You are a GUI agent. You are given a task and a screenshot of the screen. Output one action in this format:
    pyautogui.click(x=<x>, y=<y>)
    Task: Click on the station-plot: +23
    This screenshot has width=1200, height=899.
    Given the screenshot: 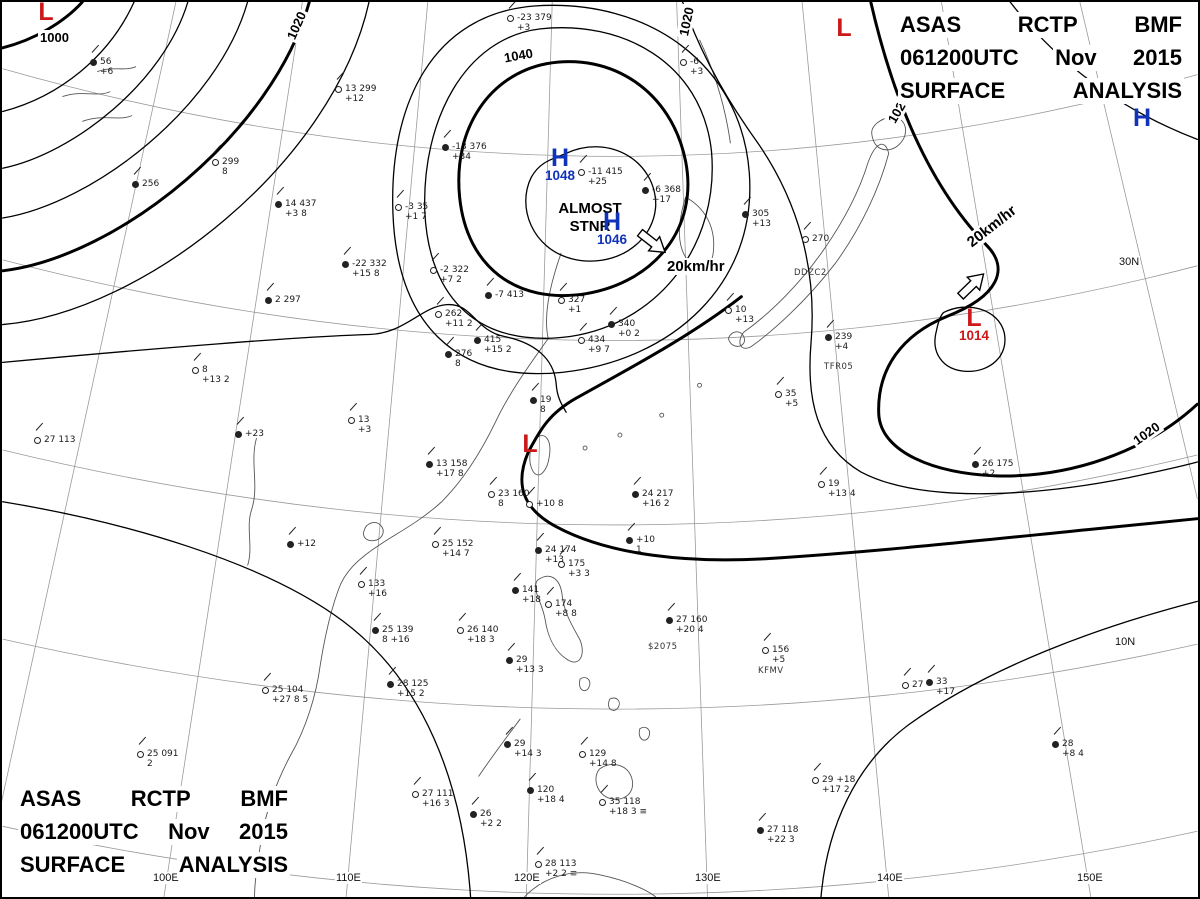 What is the action you would take?
    pyautogui.click(x=249, y=434)
    